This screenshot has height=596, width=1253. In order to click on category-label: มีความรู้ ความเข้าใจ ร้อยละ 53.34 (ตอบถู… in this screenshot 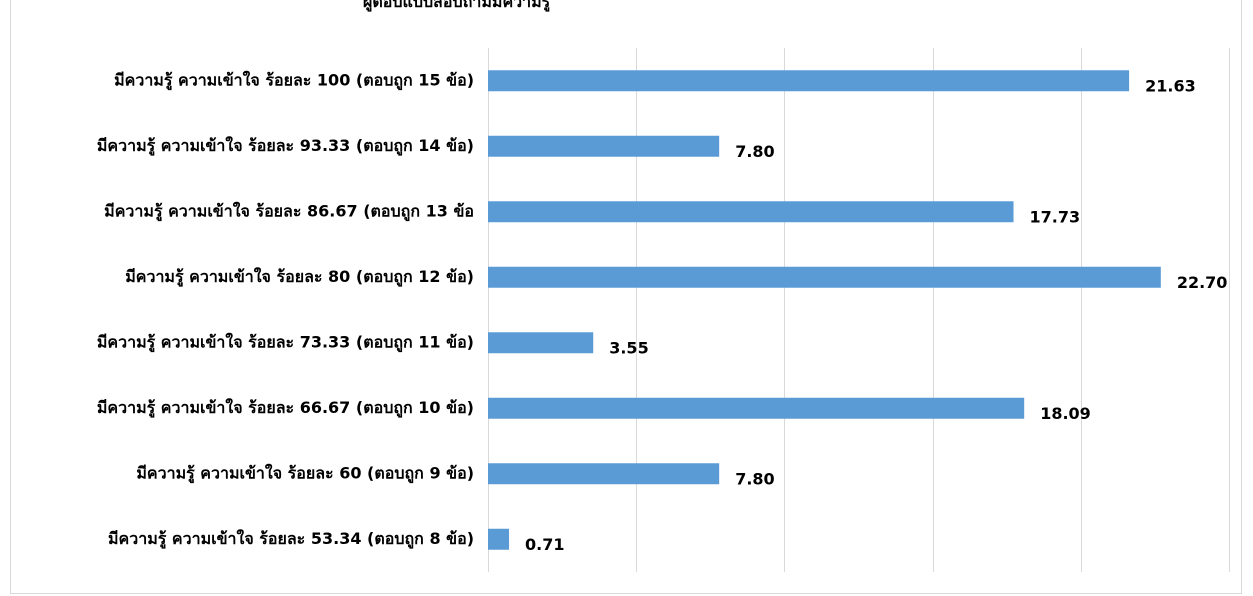, I will do `click(291, 539)`.